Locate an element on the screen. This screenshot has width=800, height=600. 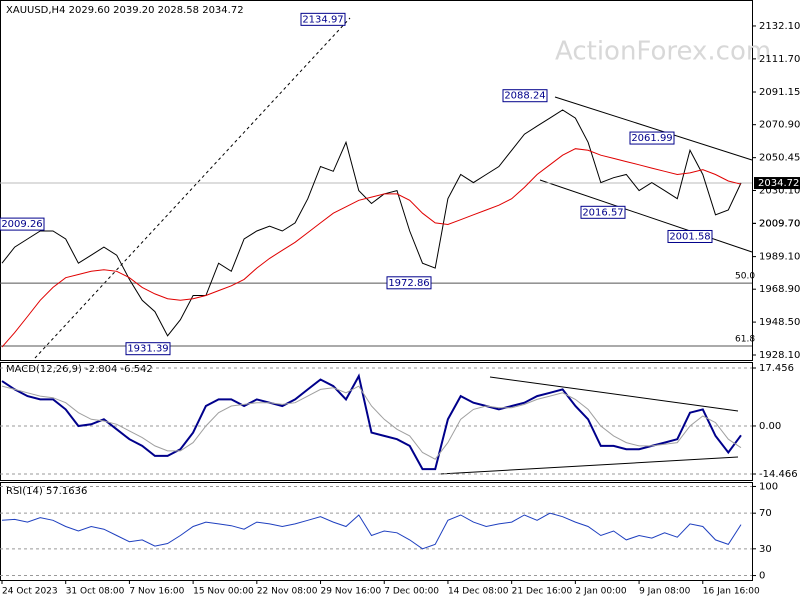
y-tick-label: 2091.15 is located at coordinates (779, 92).